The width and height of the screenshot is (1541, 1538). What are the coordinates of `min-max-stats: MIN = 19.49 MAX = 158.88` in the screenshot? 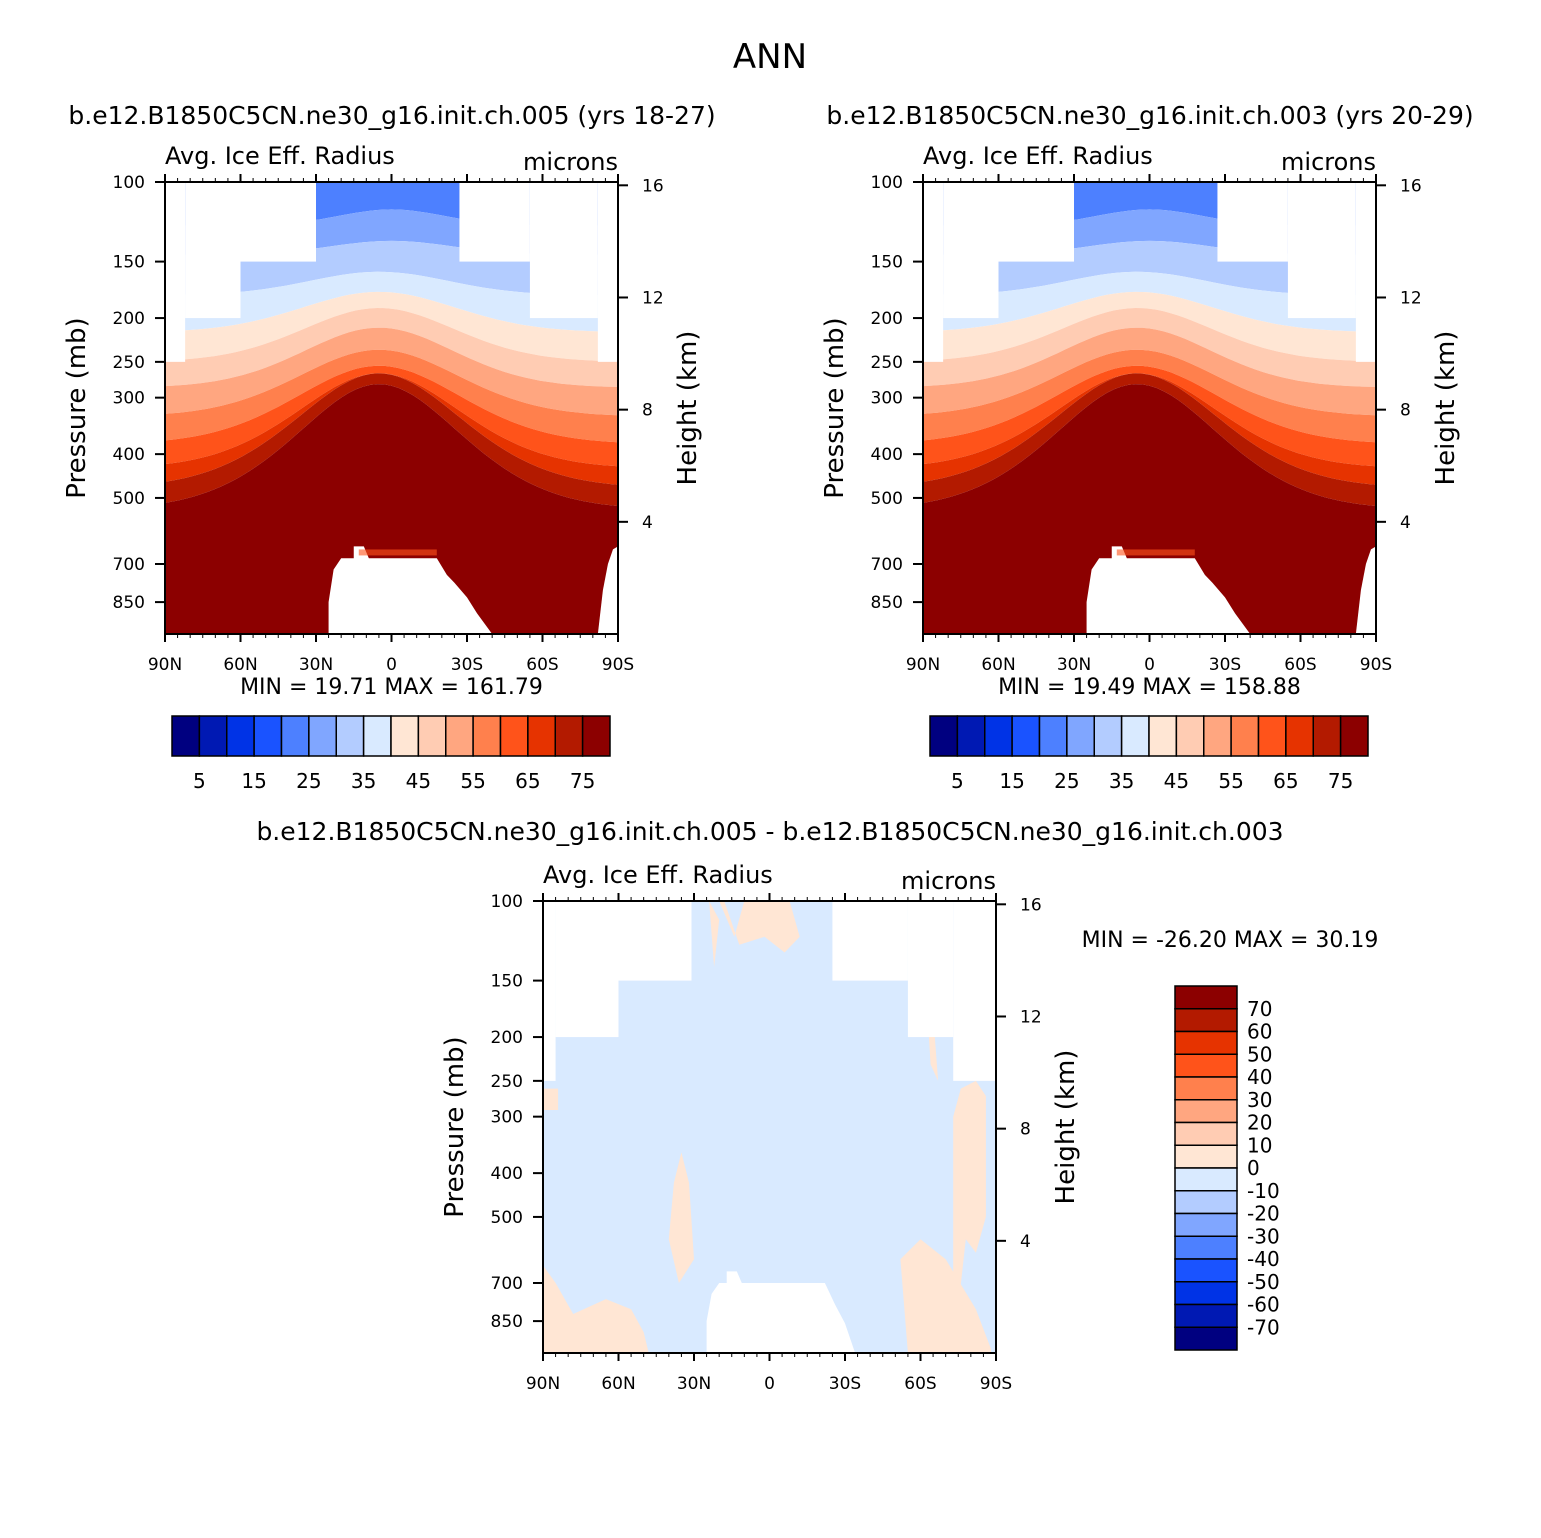 It's located at (1149, 687).